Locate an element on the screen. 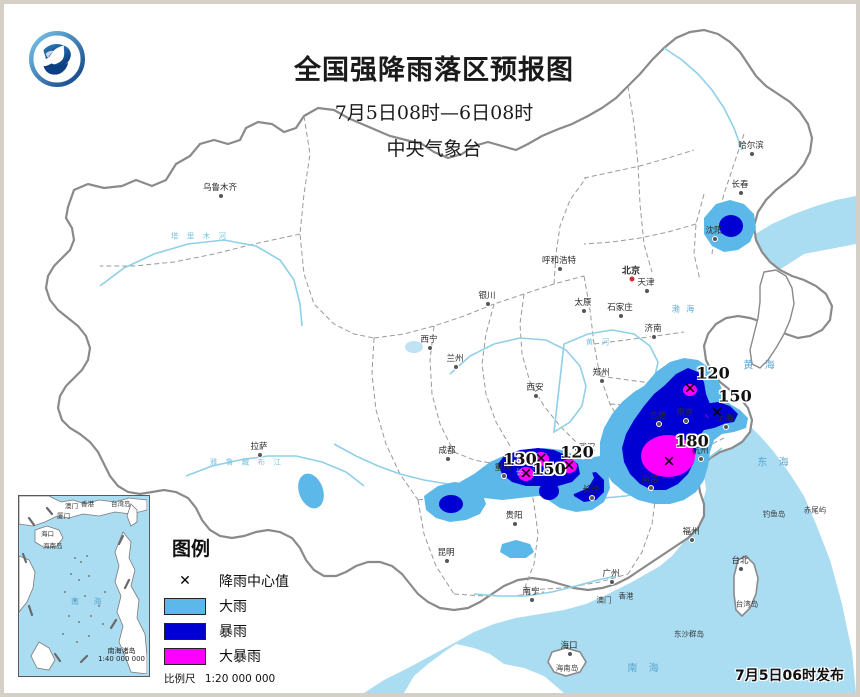 Image resolution: width=860 pixels, height=697 pixels. legend: 图例 ✕ 降雨中心值 大雨 暴雨 大暴雨 比例尺 1:20 000 000 is located at coordinates (249, 610).